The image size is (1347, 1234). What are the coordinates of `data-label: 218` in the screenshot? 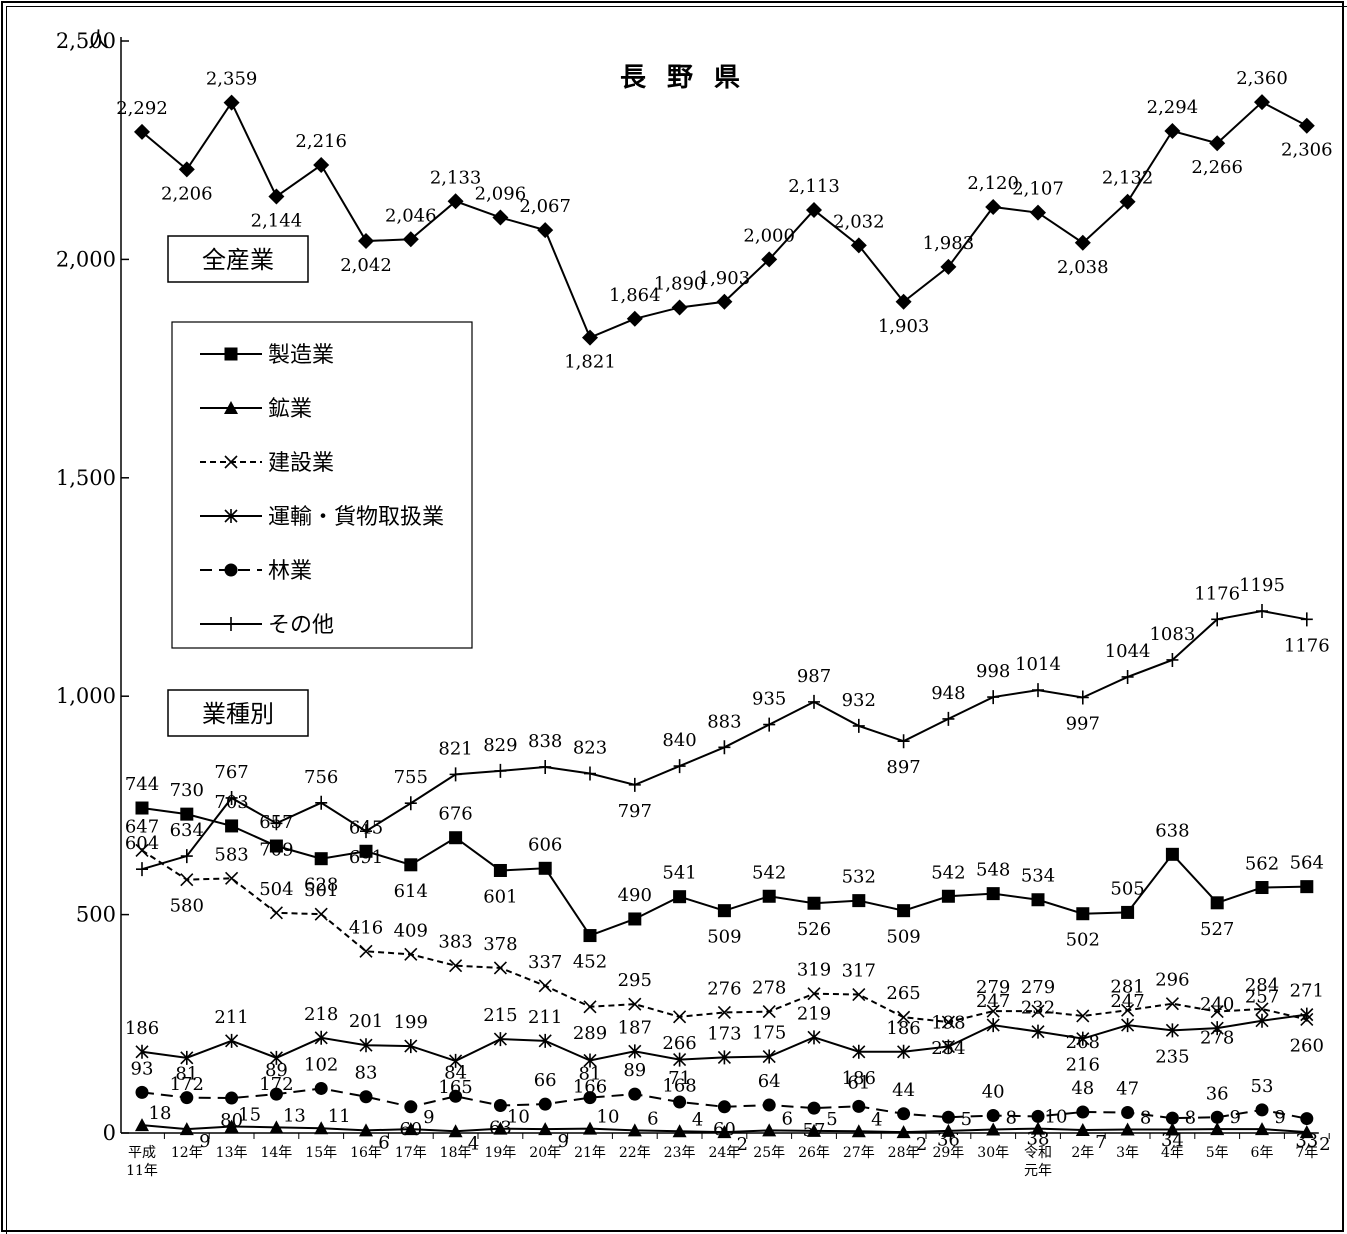 It's located at (321, 1014).